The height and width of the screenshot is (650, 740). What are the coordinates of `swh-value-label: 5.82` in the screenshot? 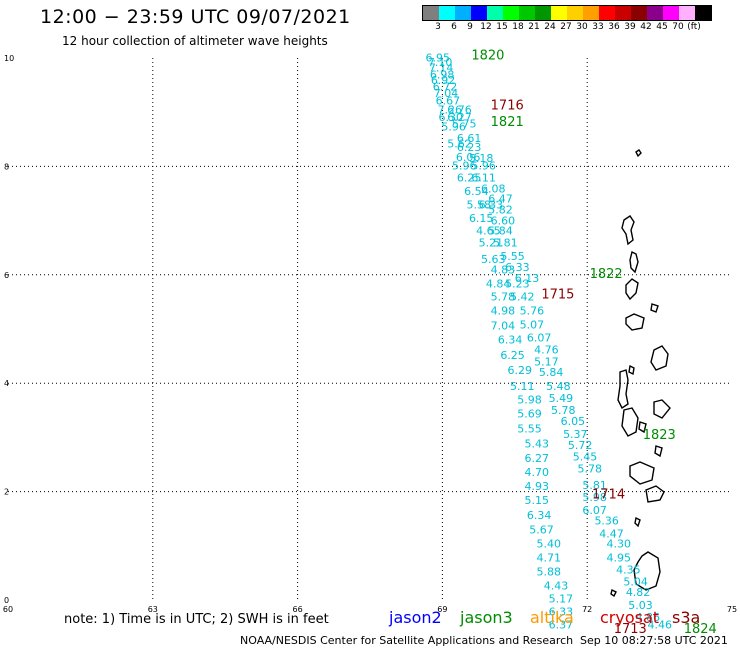 It's located at (500, 210).